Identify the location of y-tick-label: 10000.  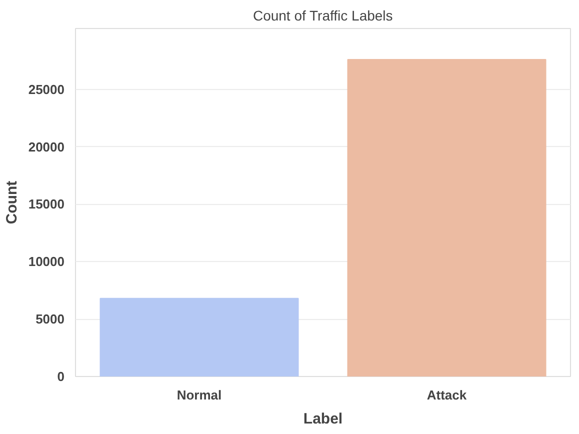
(46, 262).